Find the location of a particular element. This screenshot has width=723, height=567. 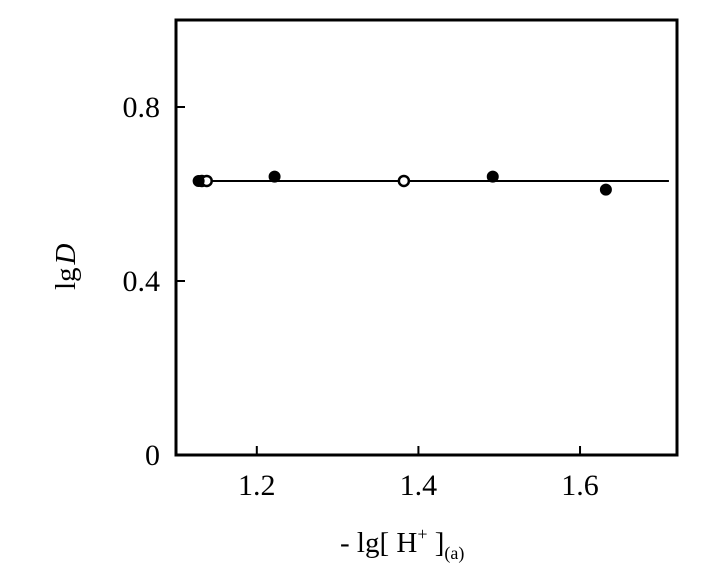

x-axis-label-sup: + is located at coordinates (422, 534).